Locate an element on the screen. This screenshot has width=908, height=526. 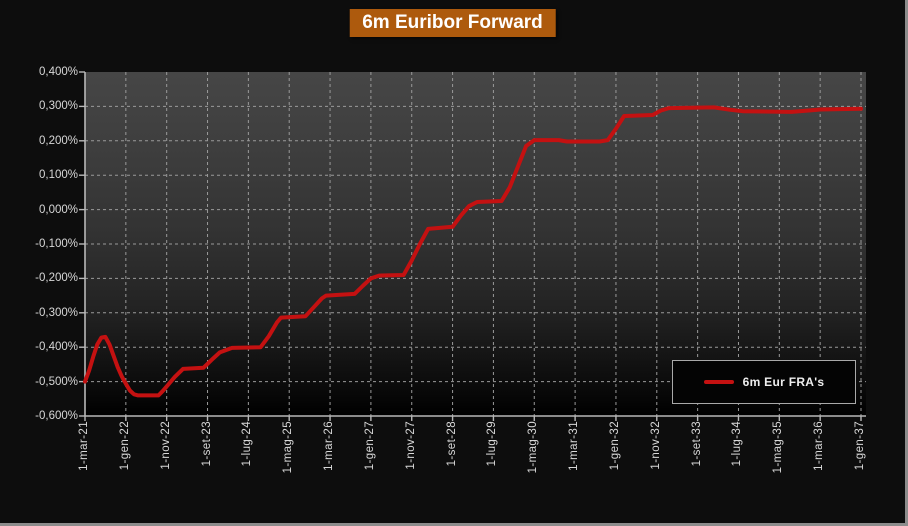
x-tick-label: 1-mag-35 is located at coordinates (778, 447).